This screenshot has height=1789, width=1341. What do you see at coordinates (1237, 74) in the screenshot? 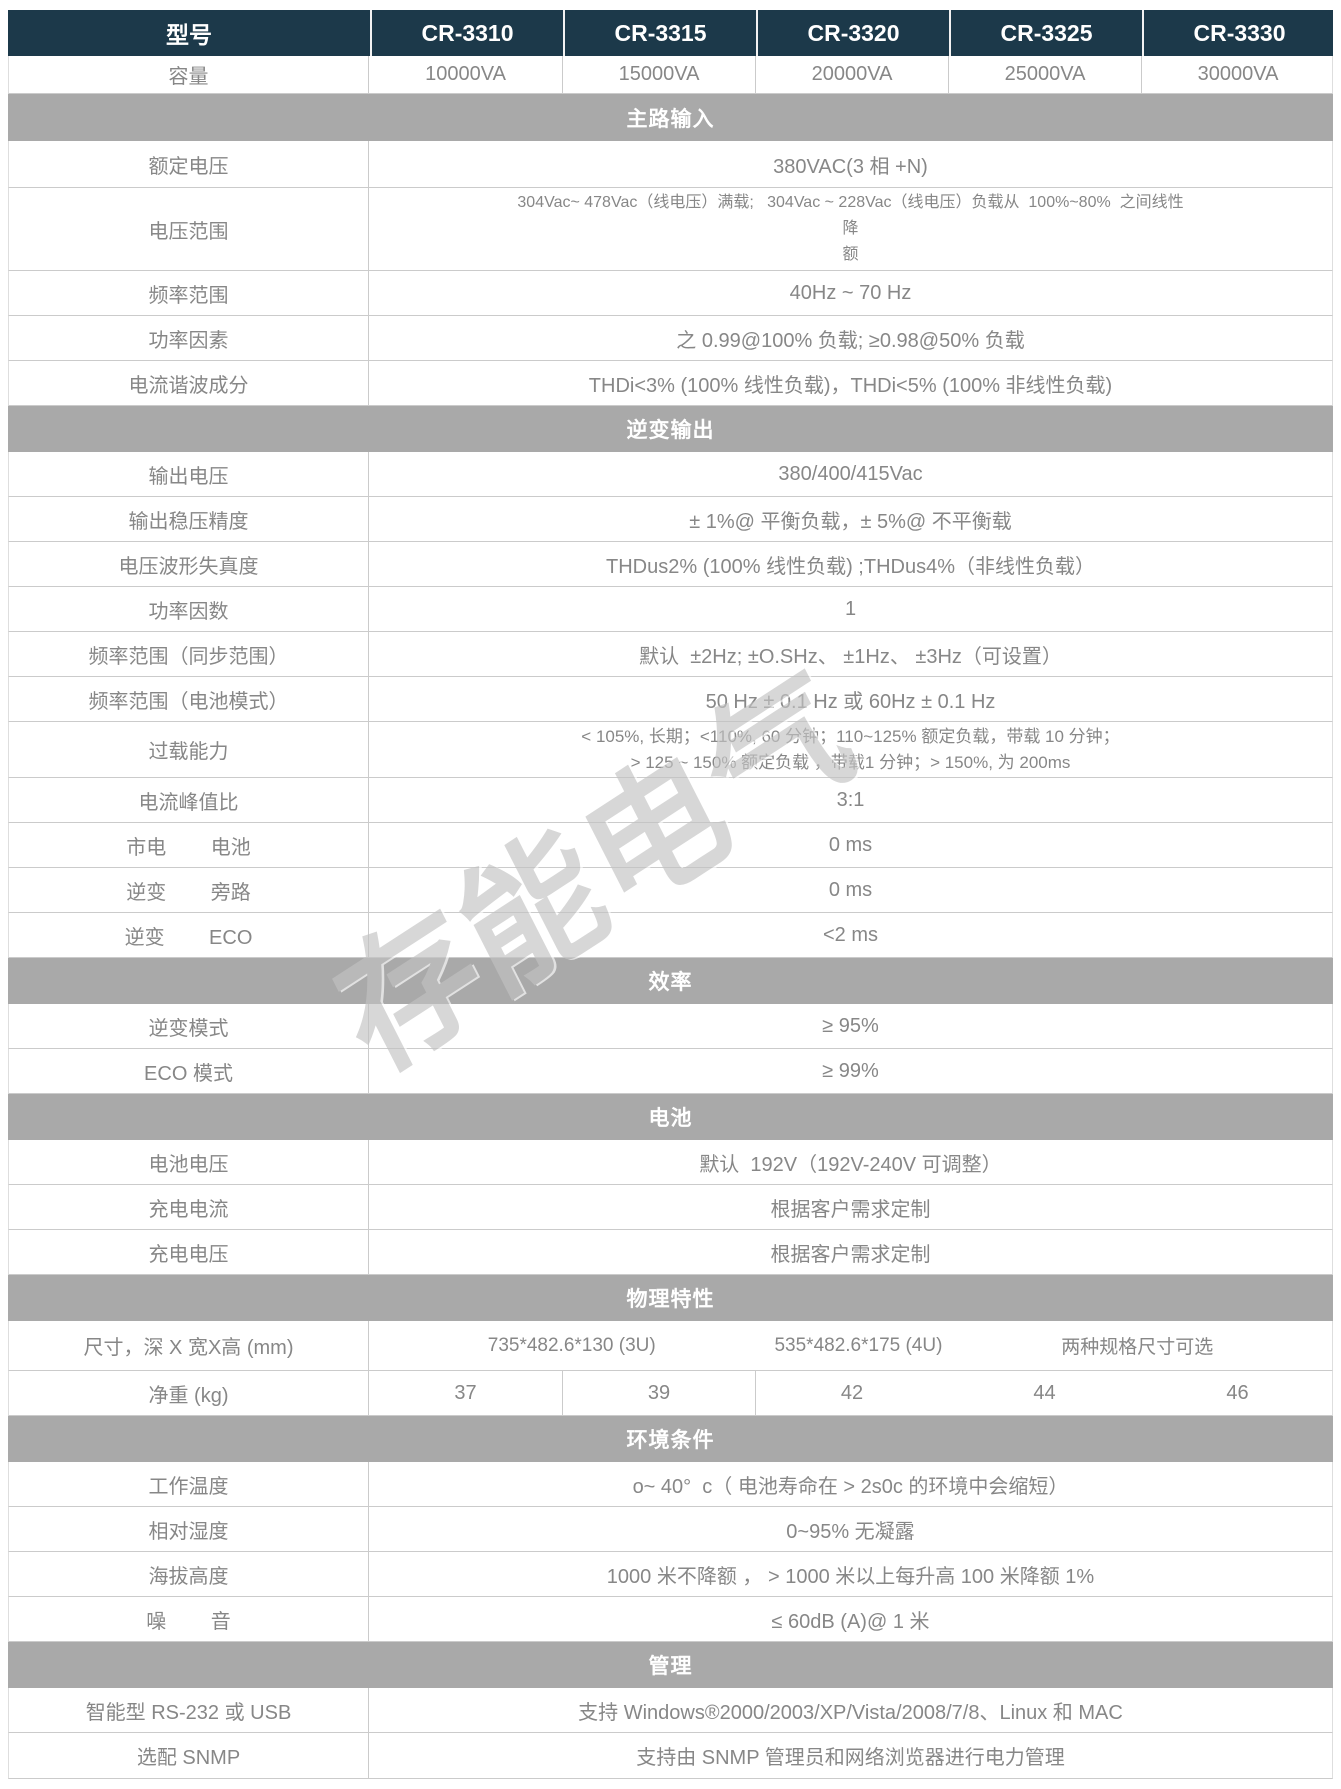
I see `capacity-value: 30000VA` at bounding box center [1237, 74].